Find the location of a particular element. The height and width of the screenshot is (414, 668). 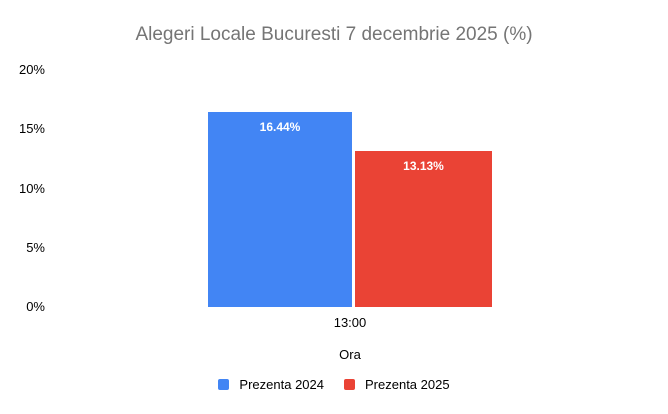

x-axis-title: Ora is located at coordinates (350, 354).